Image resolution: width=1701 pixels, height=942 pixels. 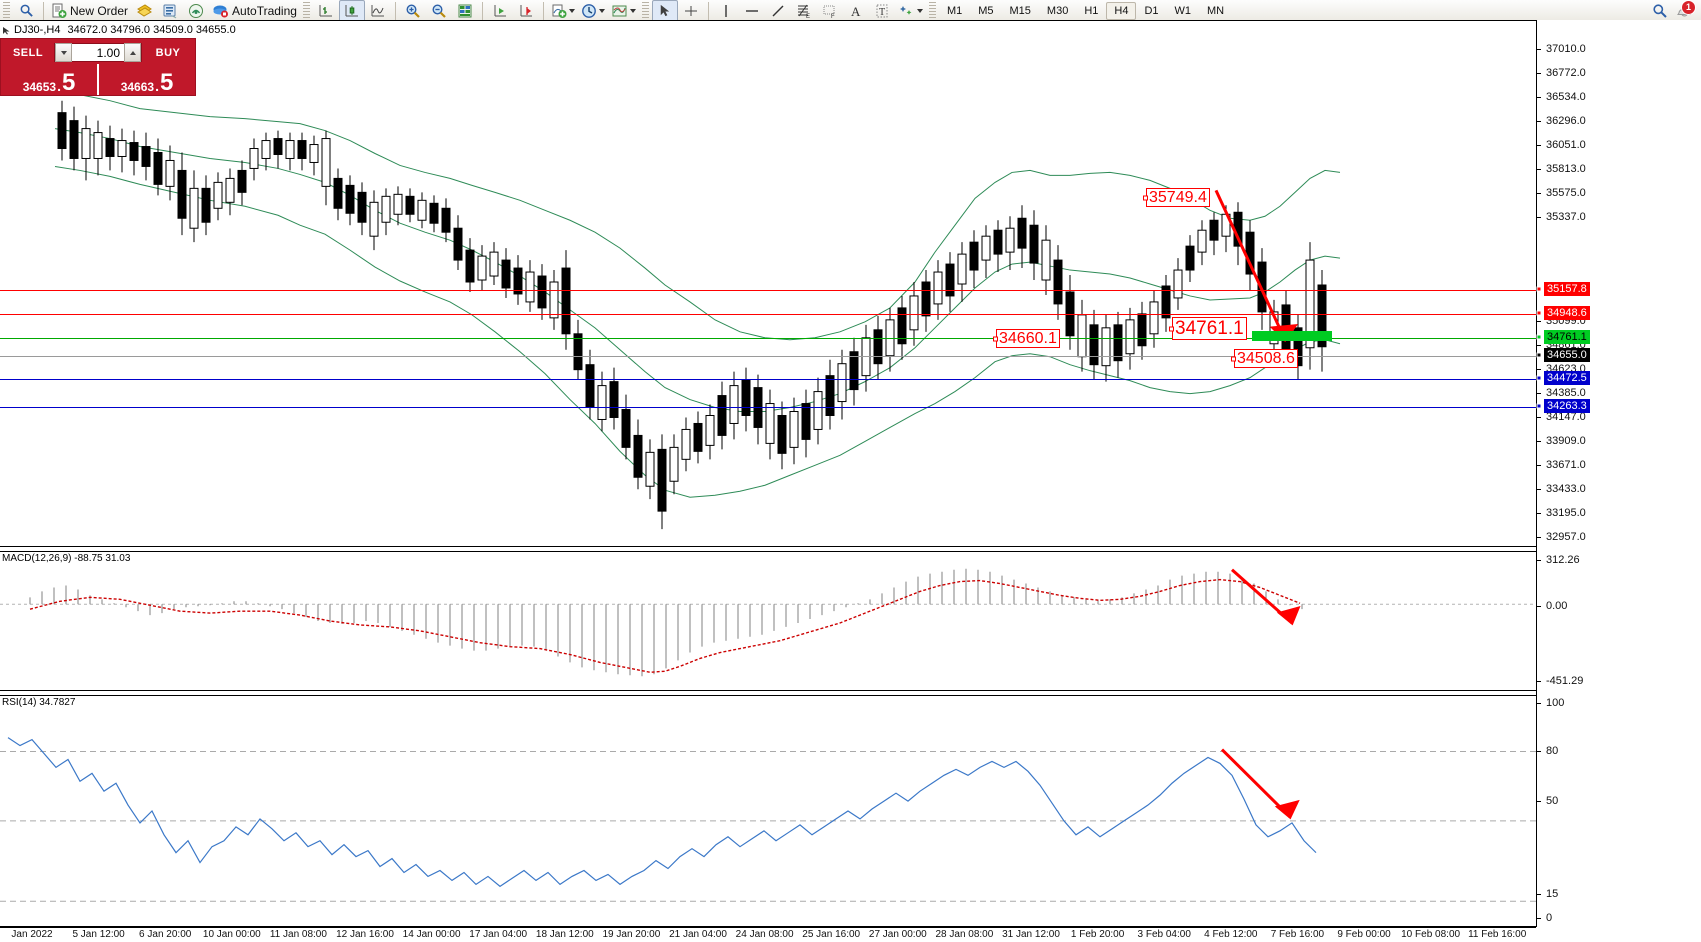 What do you see at coordinates (378, 11) in the screenshot?
I see `line-chart-icon` at bounding box center [378, 11].